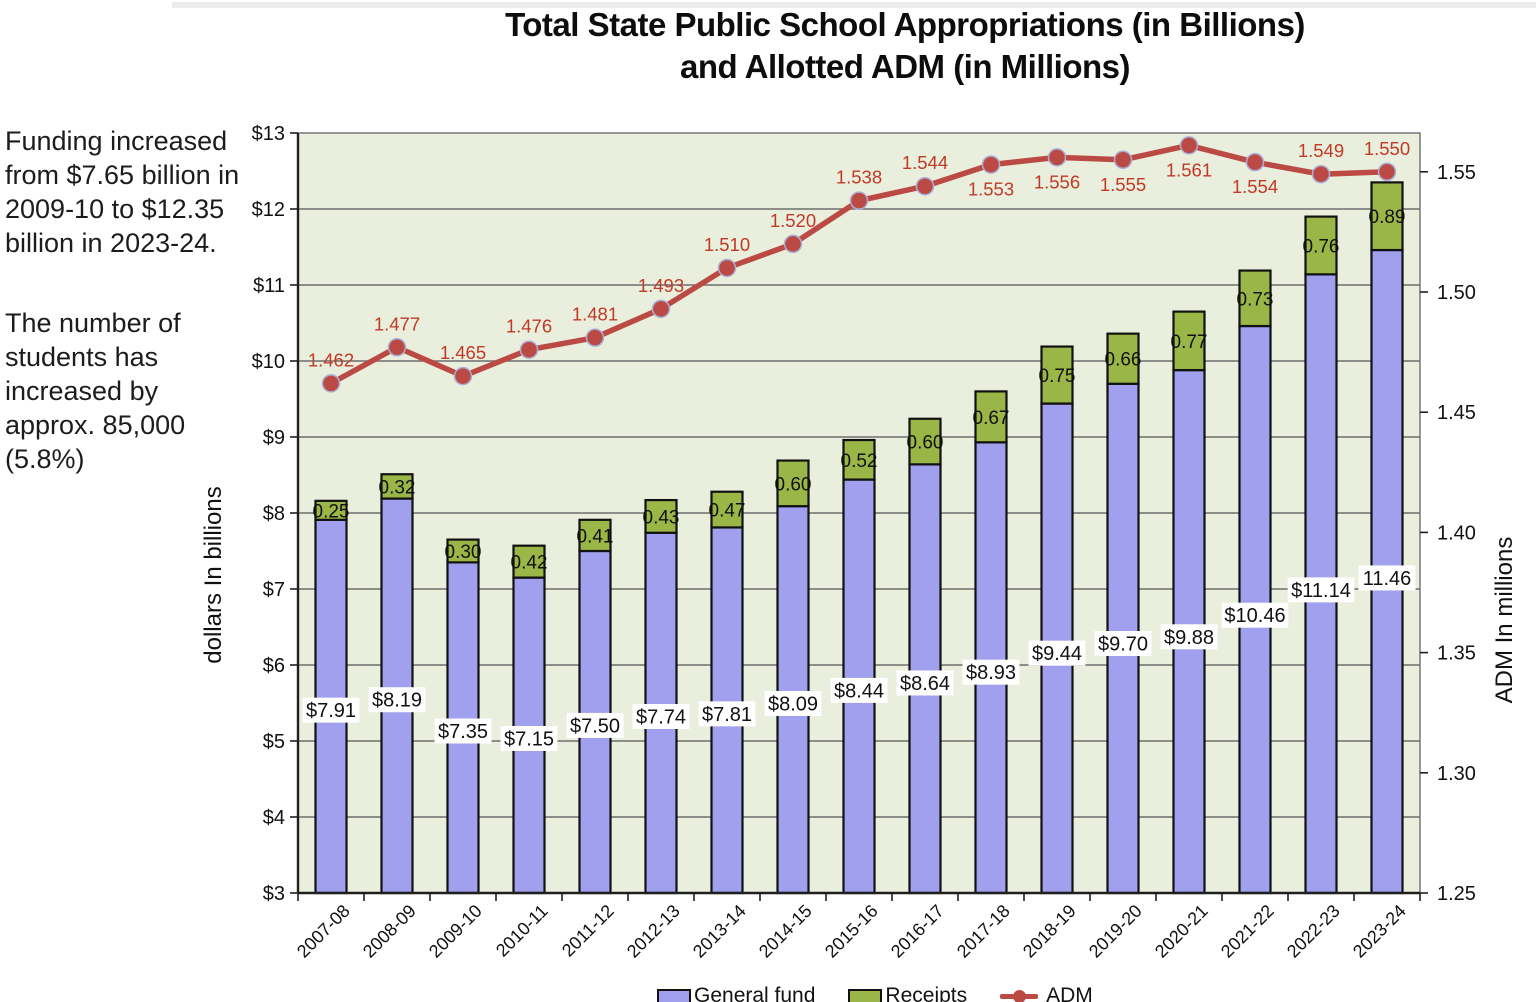  Describe the element at coordinates (529, 326) in the screenshot. I see `adm-value-label: 1.476` at that location.